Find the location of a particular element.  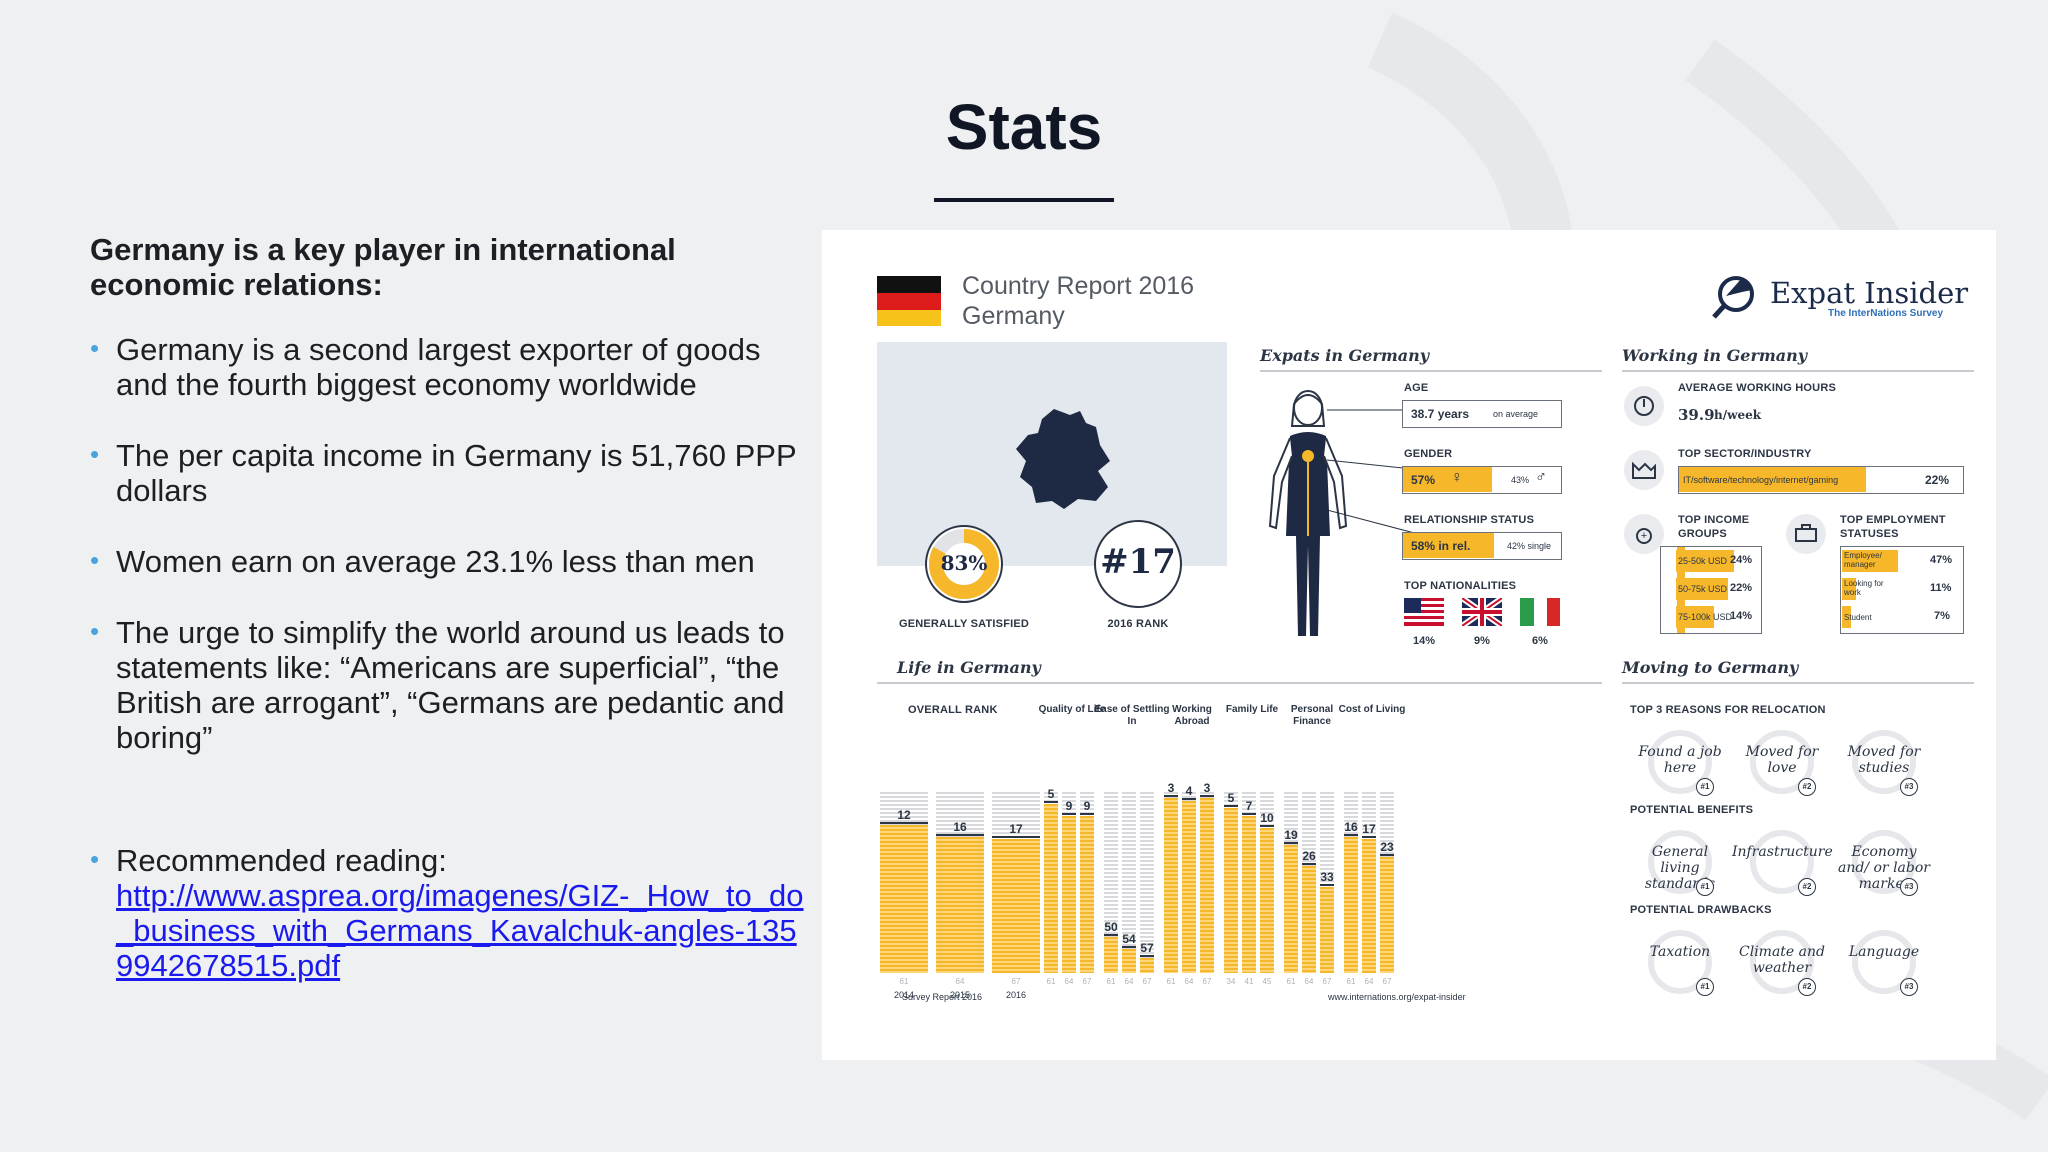

rank-value-label: 16 is located at coordinates (960, 828).